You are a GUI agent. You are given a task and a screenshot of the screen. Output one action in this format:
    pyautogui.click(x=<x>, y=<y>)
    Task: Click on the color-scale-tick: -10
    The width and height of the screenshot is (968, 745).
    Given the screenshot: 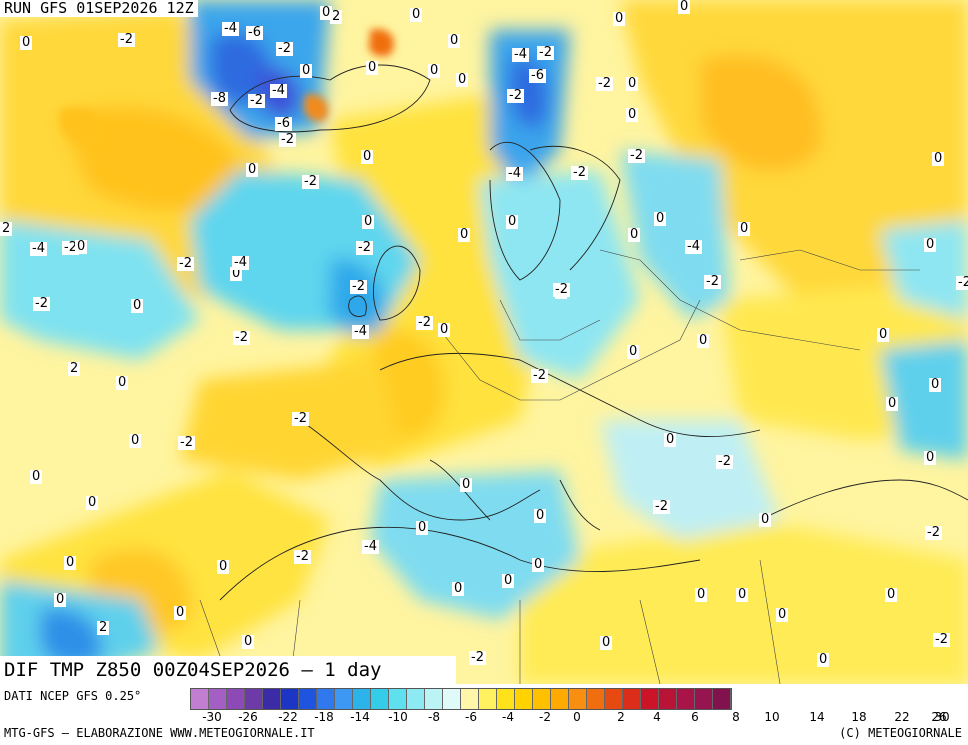 What is the action you would take?
    pyautogui.click(x=398, y=717)
    